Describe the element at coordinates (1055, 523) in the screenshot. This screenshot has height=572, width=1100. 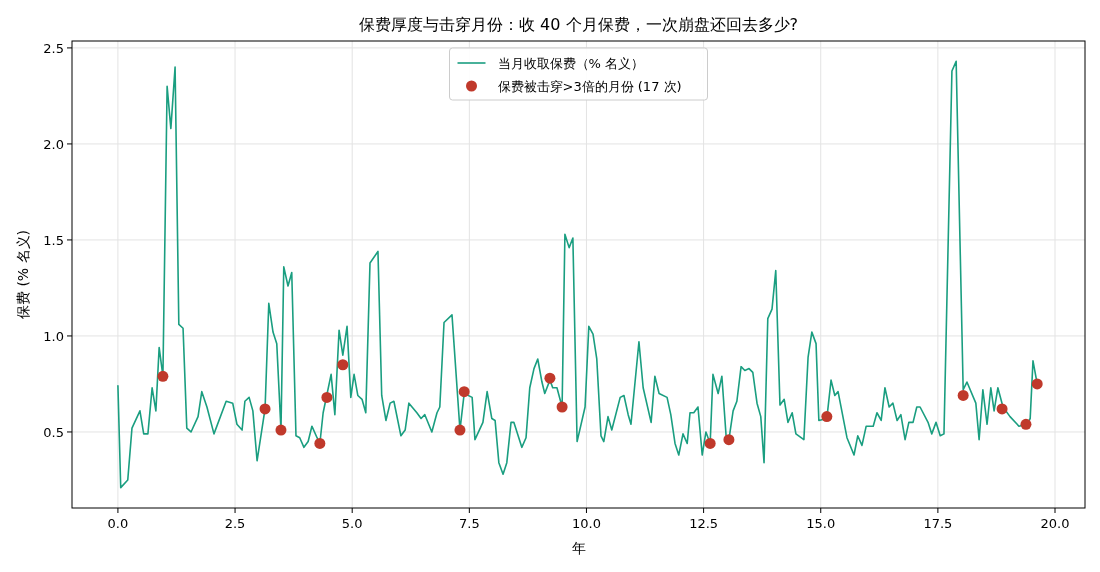
I see `x-tick-label: 20.0` at that location.